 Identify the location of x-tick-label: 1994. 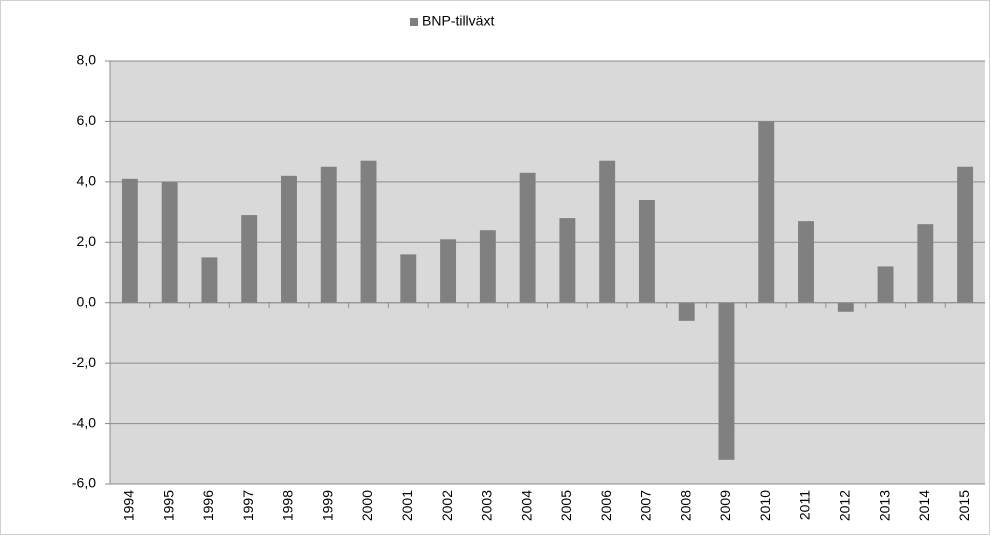
(129, 505).